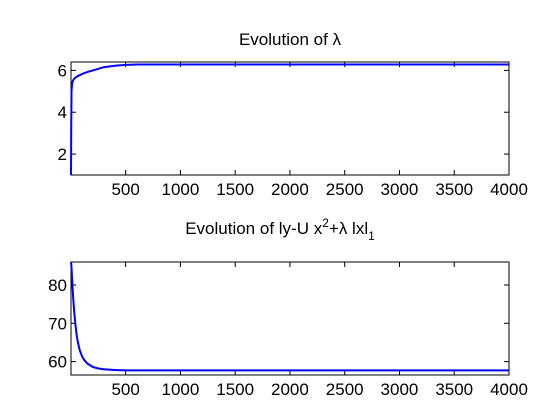  I want to click on y-tick-label: 6, so click(62, 70).